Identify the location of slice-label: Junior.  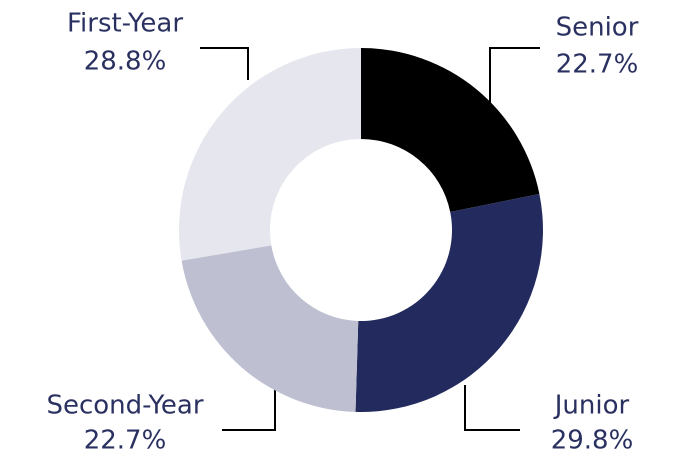
(591, 406).